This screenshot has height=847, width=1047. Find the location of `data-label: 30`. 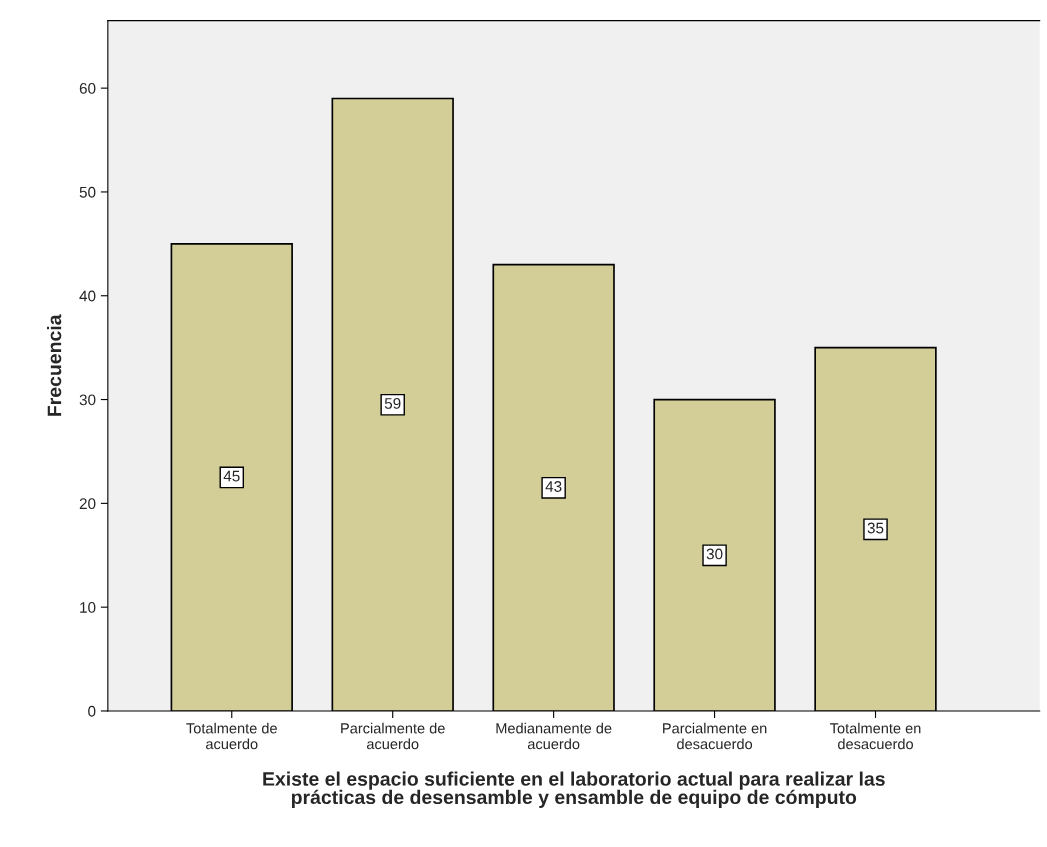

data-label: 30 is located at coordinates (714, 554).